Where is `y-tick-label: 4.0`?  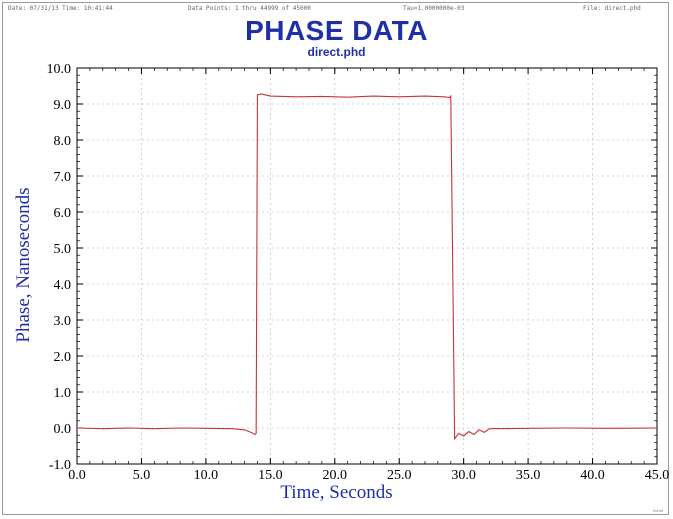 y-tick-label: 4.0 is located at coordinates (63, 285).